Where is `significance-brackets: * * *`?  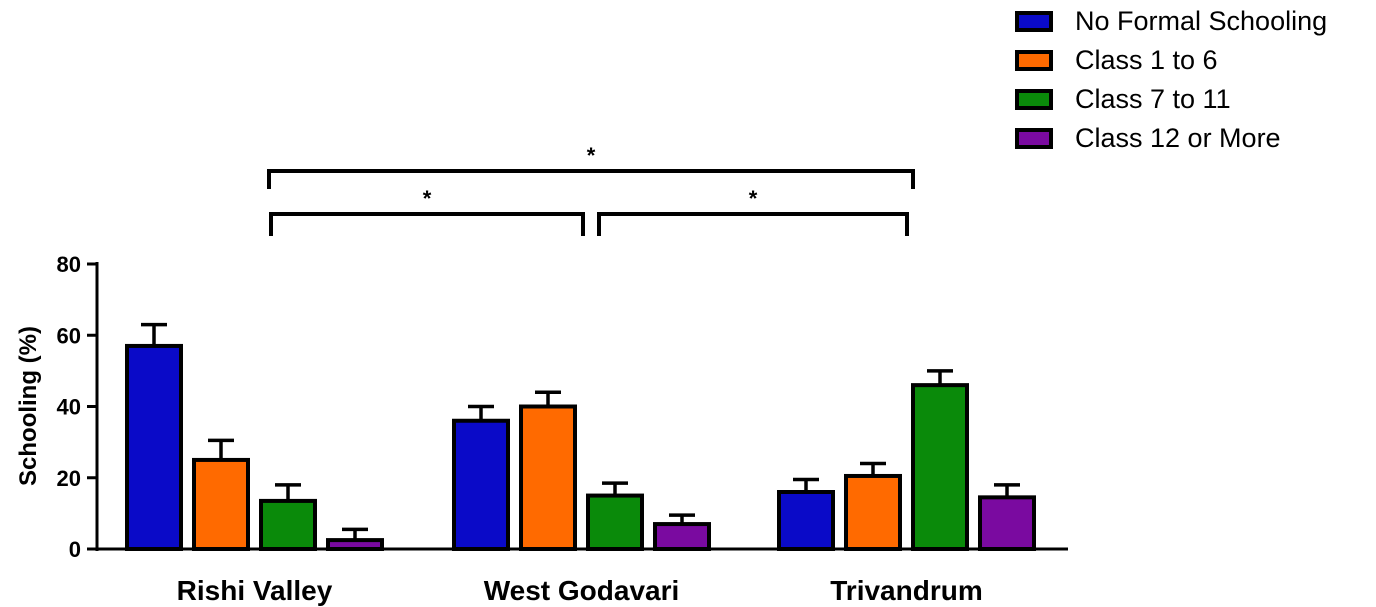 significance-brackets: * * * is located at coordinates (591, 189).